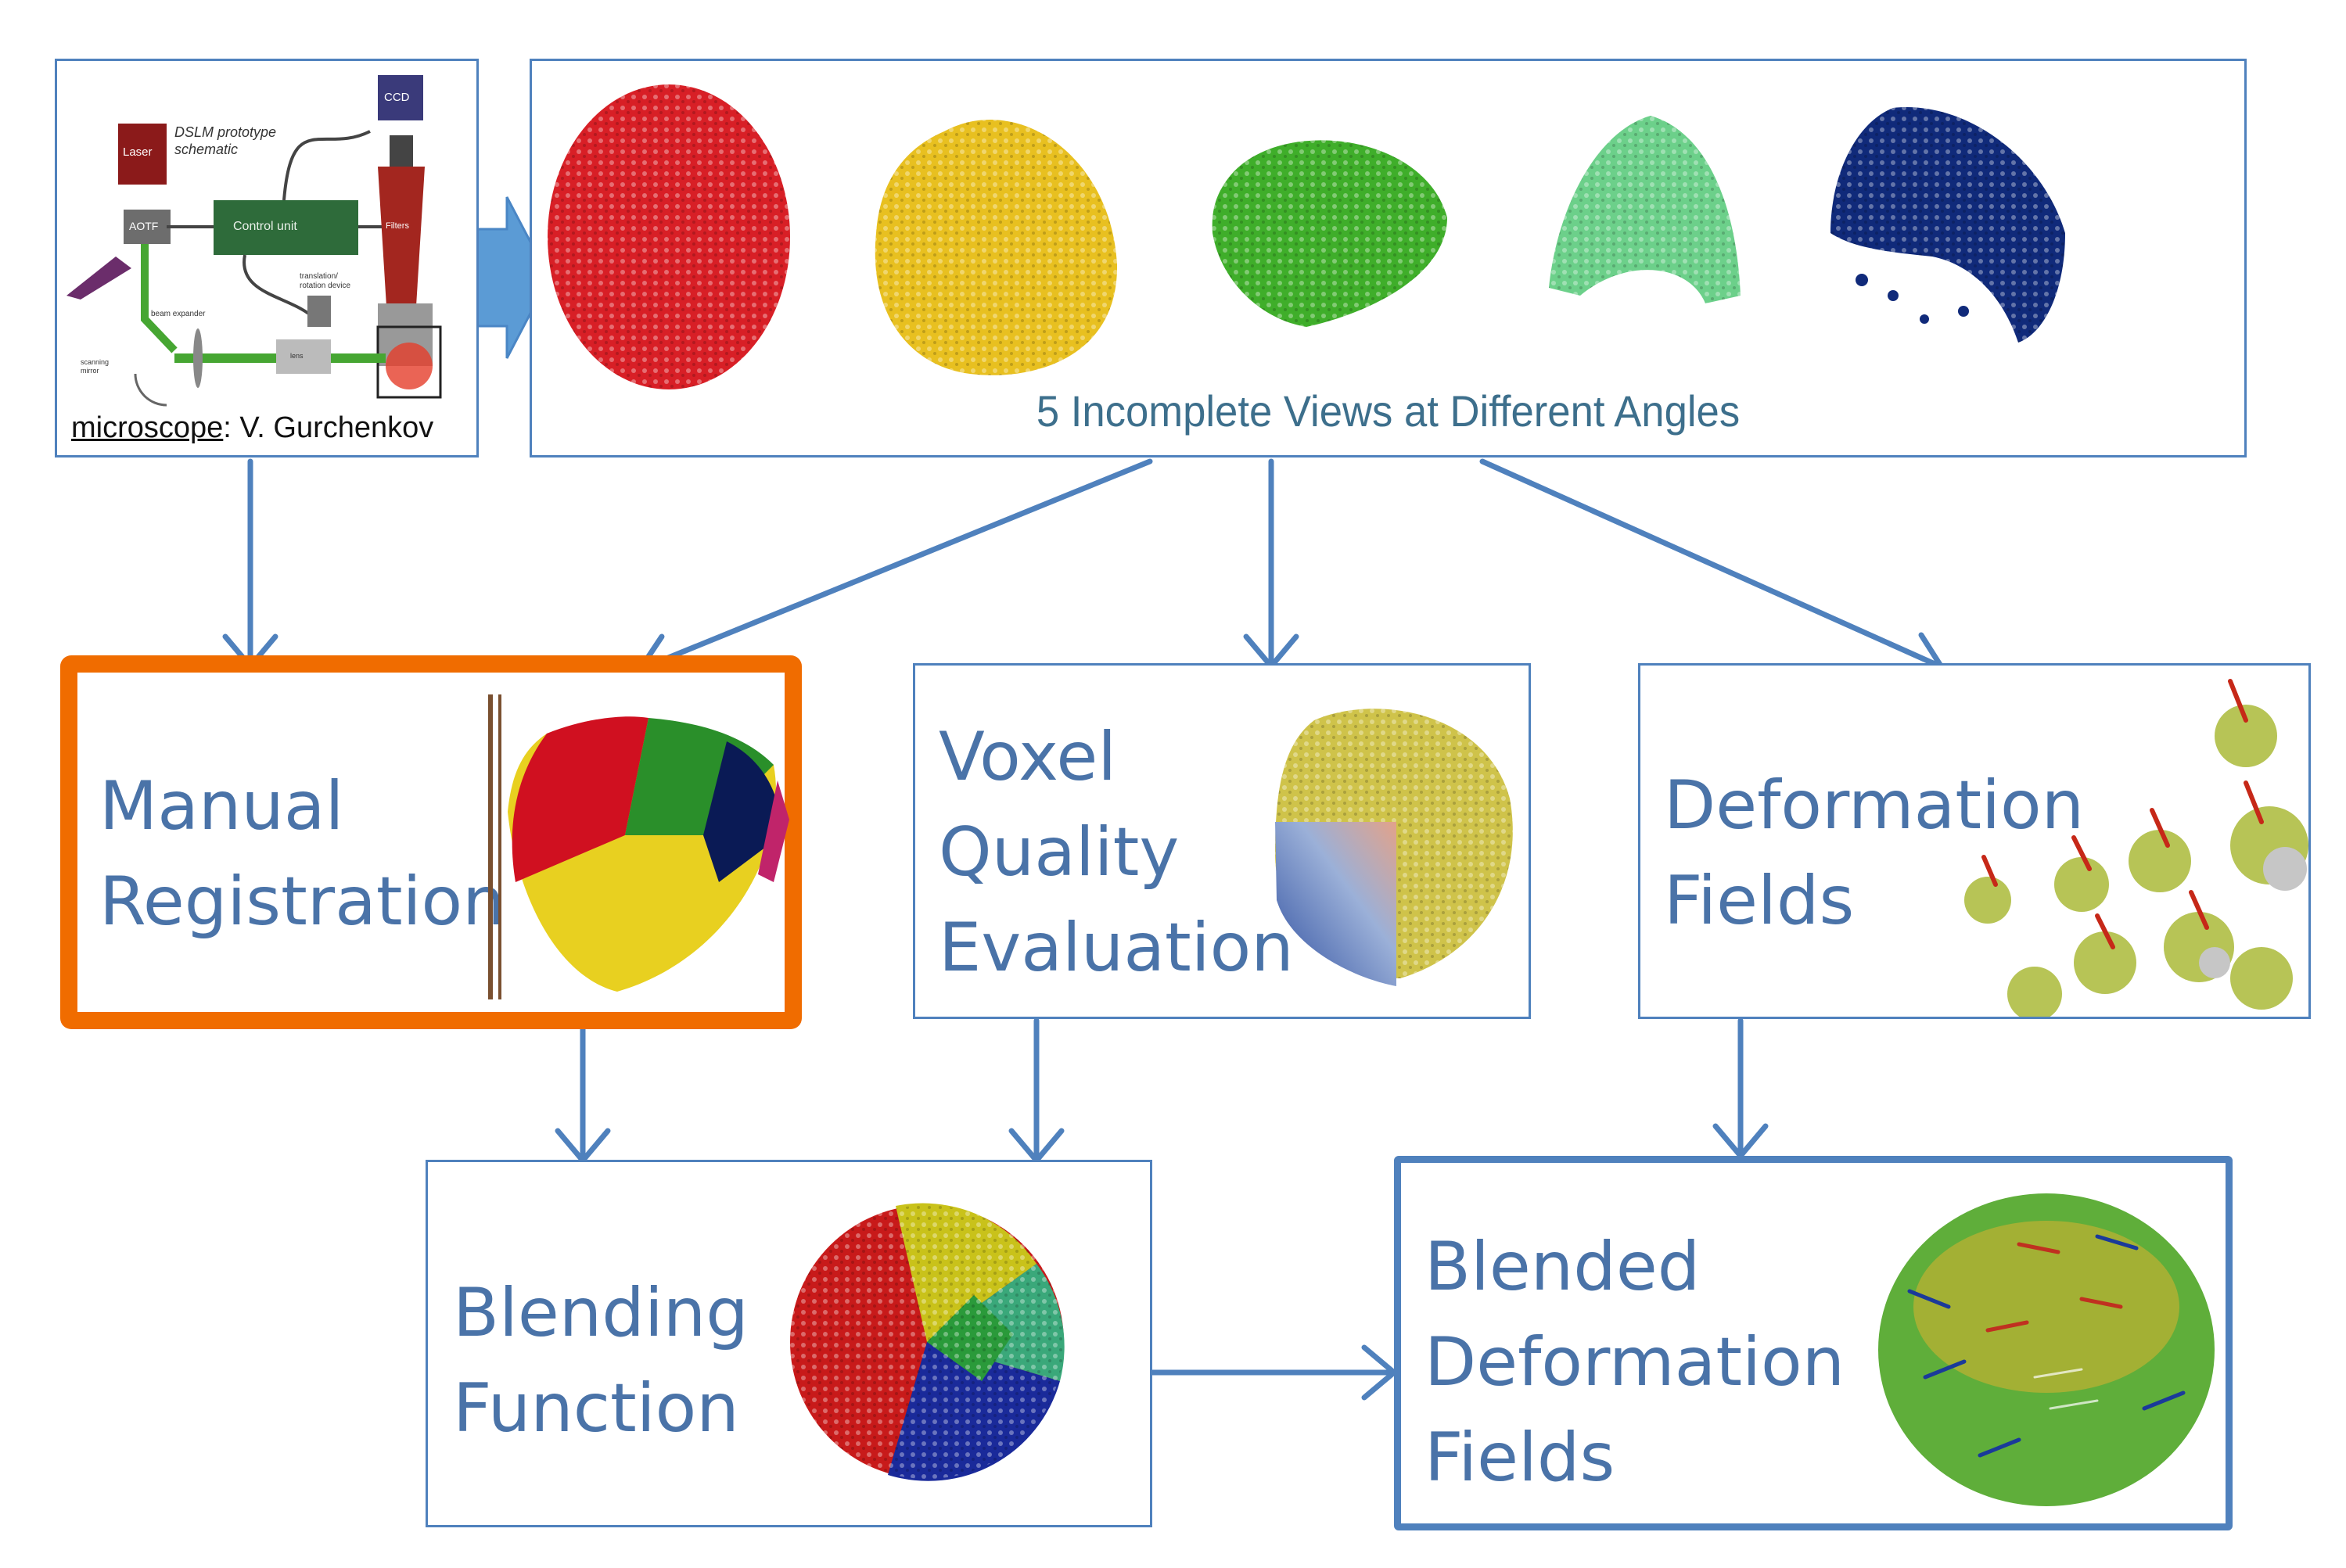 Image resolution: width=2346 pixels, height=1568 pixels. I want to click on manual-registration-label: Manual Registration, so click(302, 854).